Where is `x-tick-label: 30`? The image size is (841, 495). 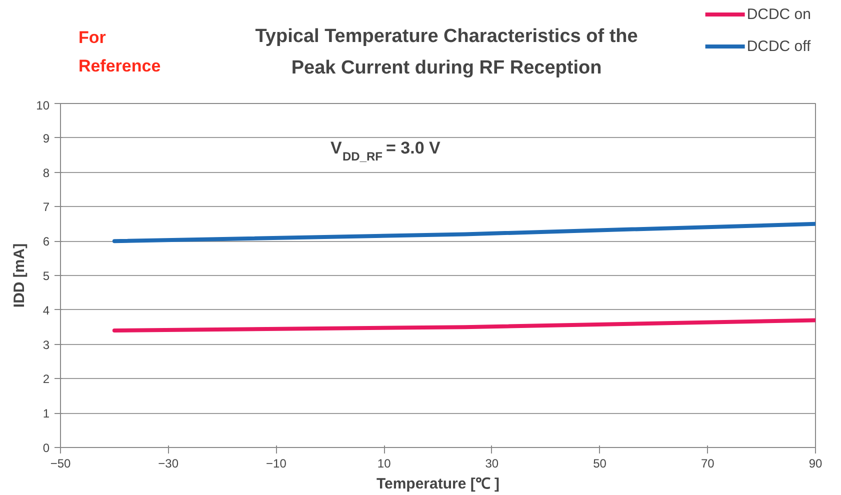
x-tick-label: 30 is located at coordinates (492, 463).